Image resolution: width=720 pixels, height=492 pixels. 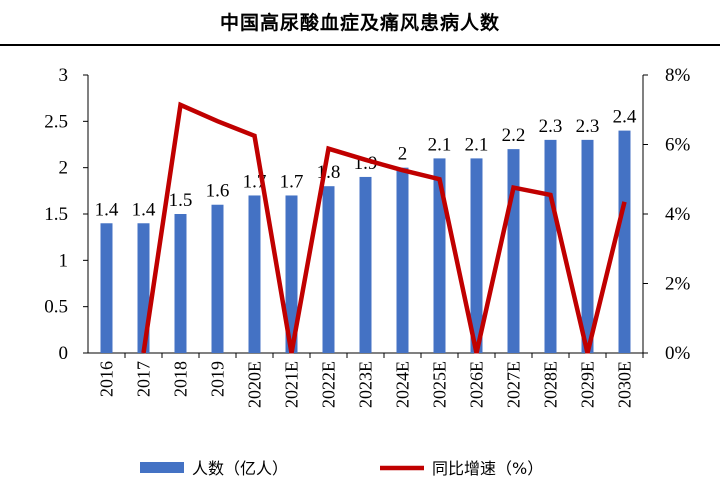 I want to click on left-tick-label: 2, so click(x=64, y=168).